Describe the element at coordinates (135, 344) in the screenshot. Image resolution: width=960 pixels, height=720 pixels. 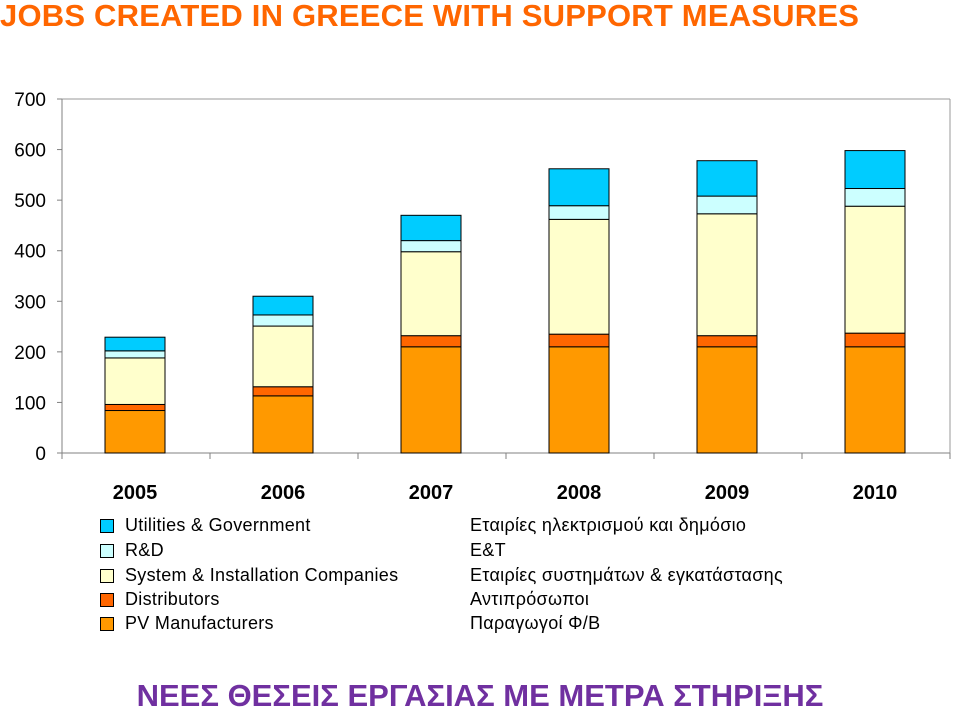
I see `bar-segment-utilities-government-2005` at that location.